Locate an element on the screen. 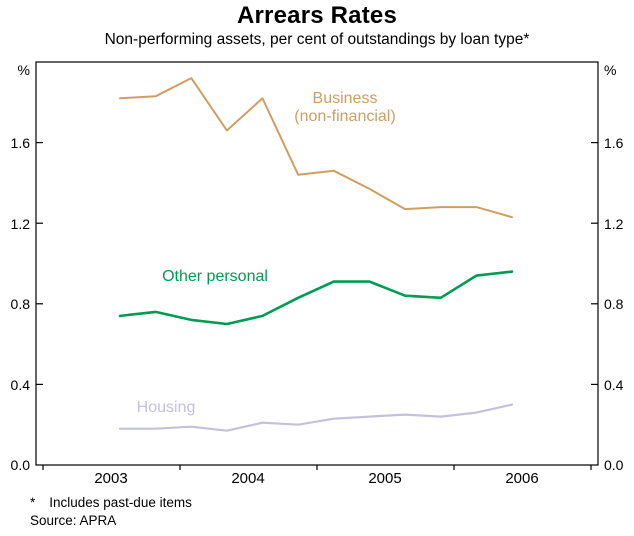  y-tick-left-0.8: 0.8 is located at coordinates (20, 304).